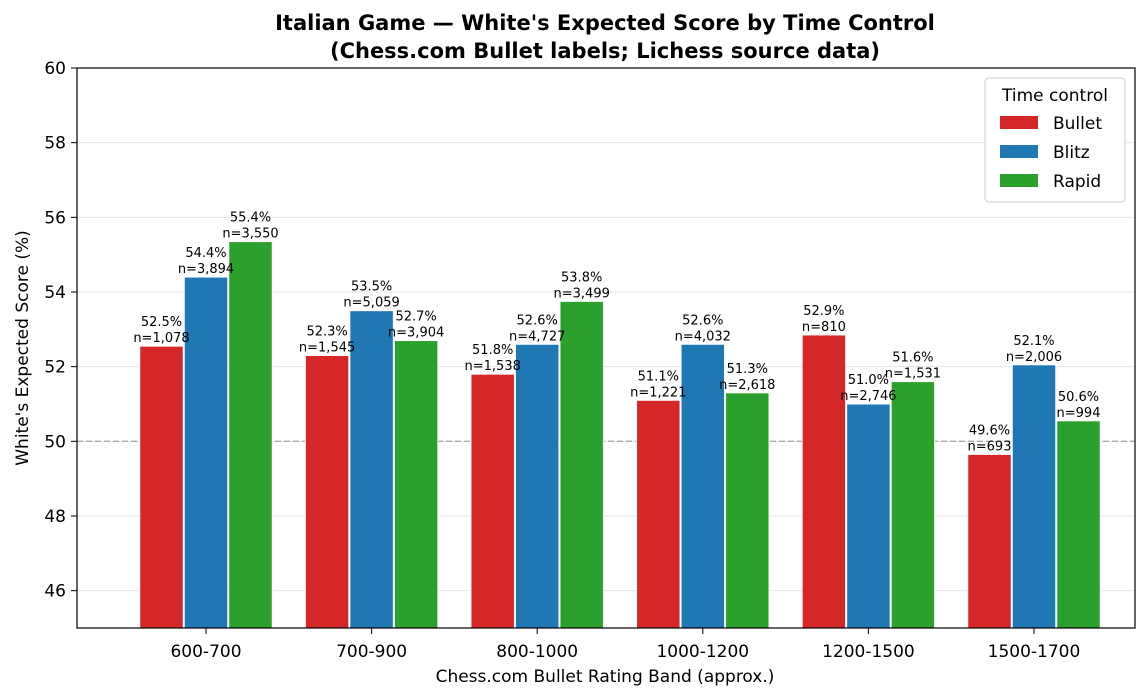 Image resolution: width=1148 pixels, height=699 pixels. What do you see at coordinates (327, 347) in the screenshot?
I see `data-label-n: n=1,545` at bounding box center [327, 347].